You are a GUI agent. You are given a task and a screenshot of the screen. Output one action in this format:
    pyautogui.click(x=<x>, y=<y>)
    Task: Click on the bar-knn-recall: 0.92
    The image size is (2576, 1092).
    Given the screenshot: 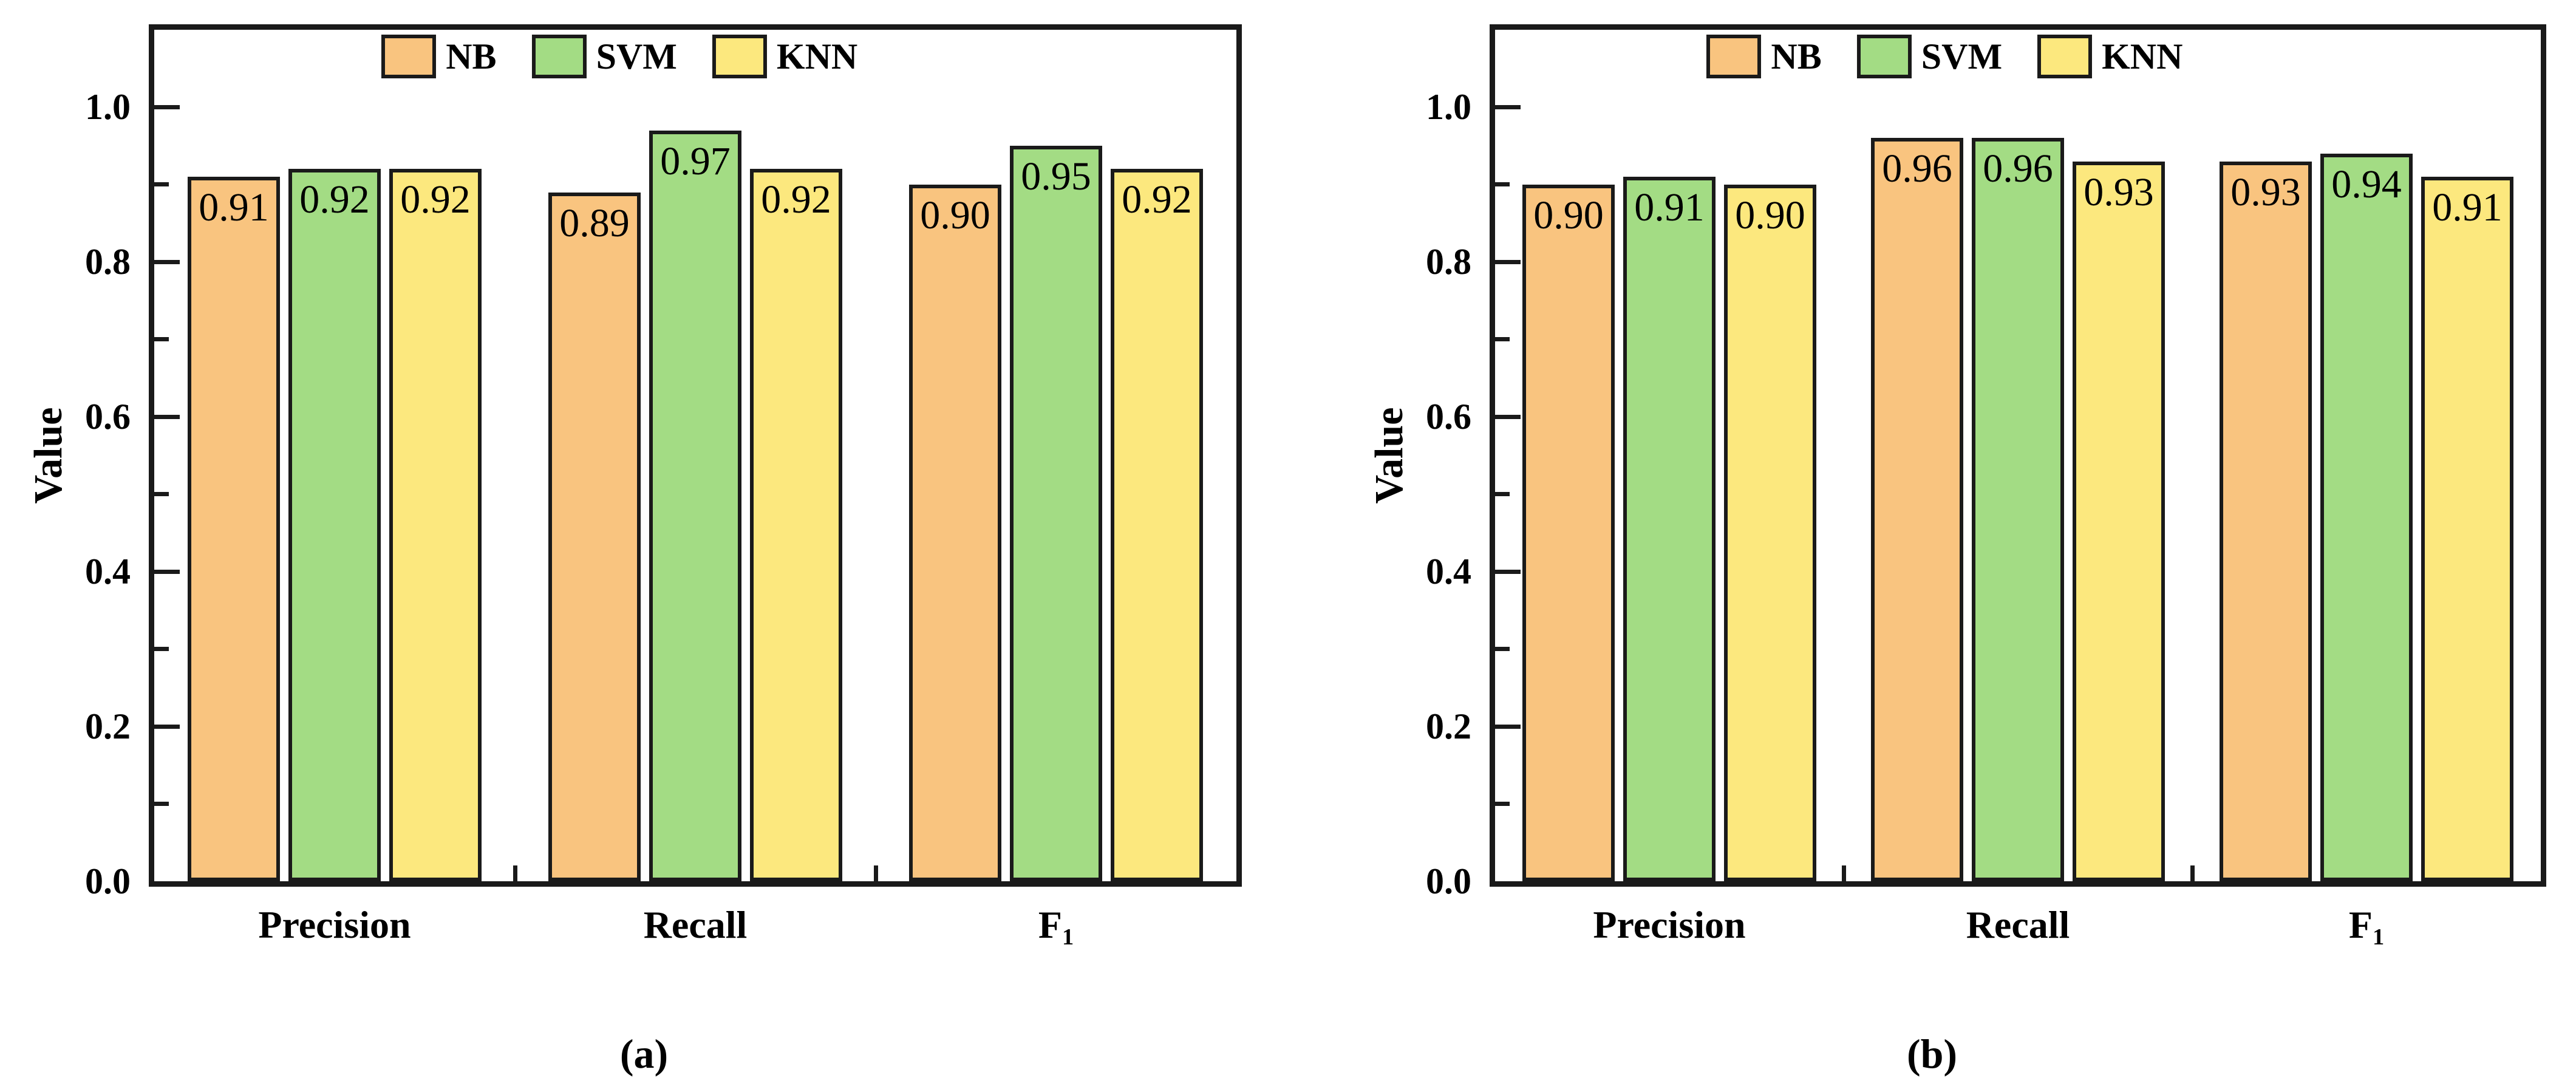 What is the action you would take?
    pyautogui.click(x=796, y=525)
    